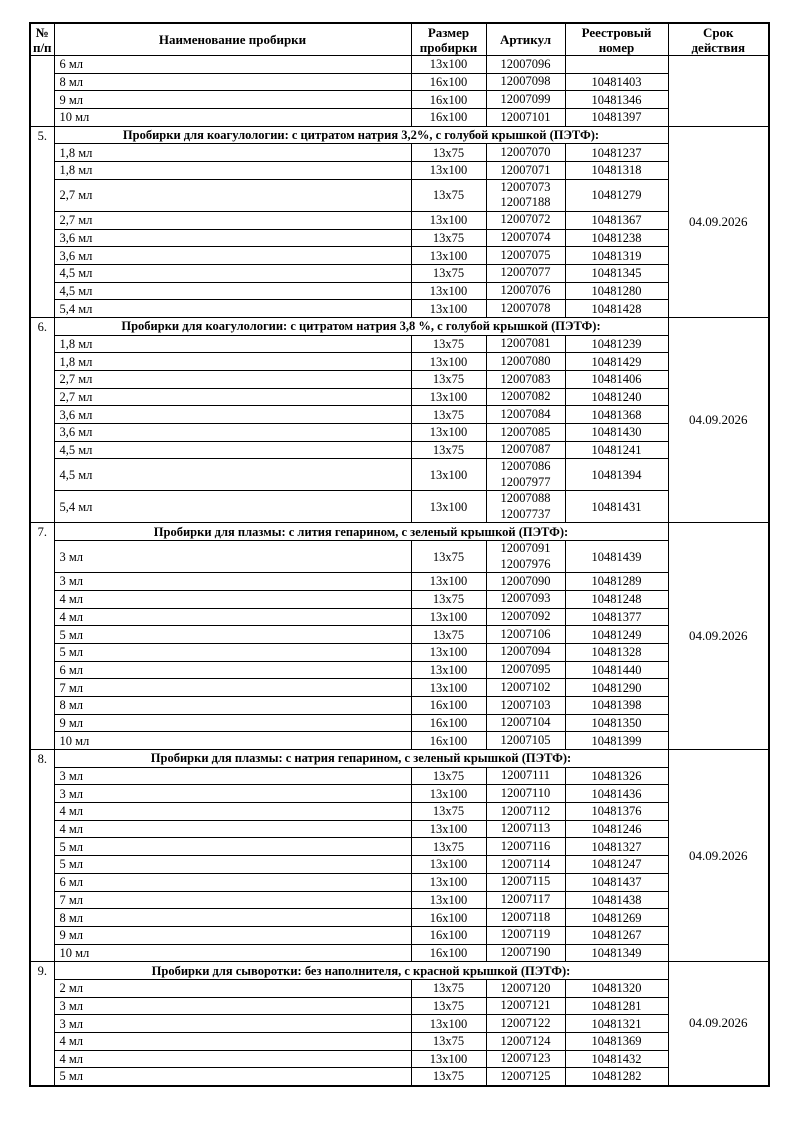  Describe the element at coordinates (232, 581) in the screenshot. I see `row-name-cell: 3 мл` at that location.